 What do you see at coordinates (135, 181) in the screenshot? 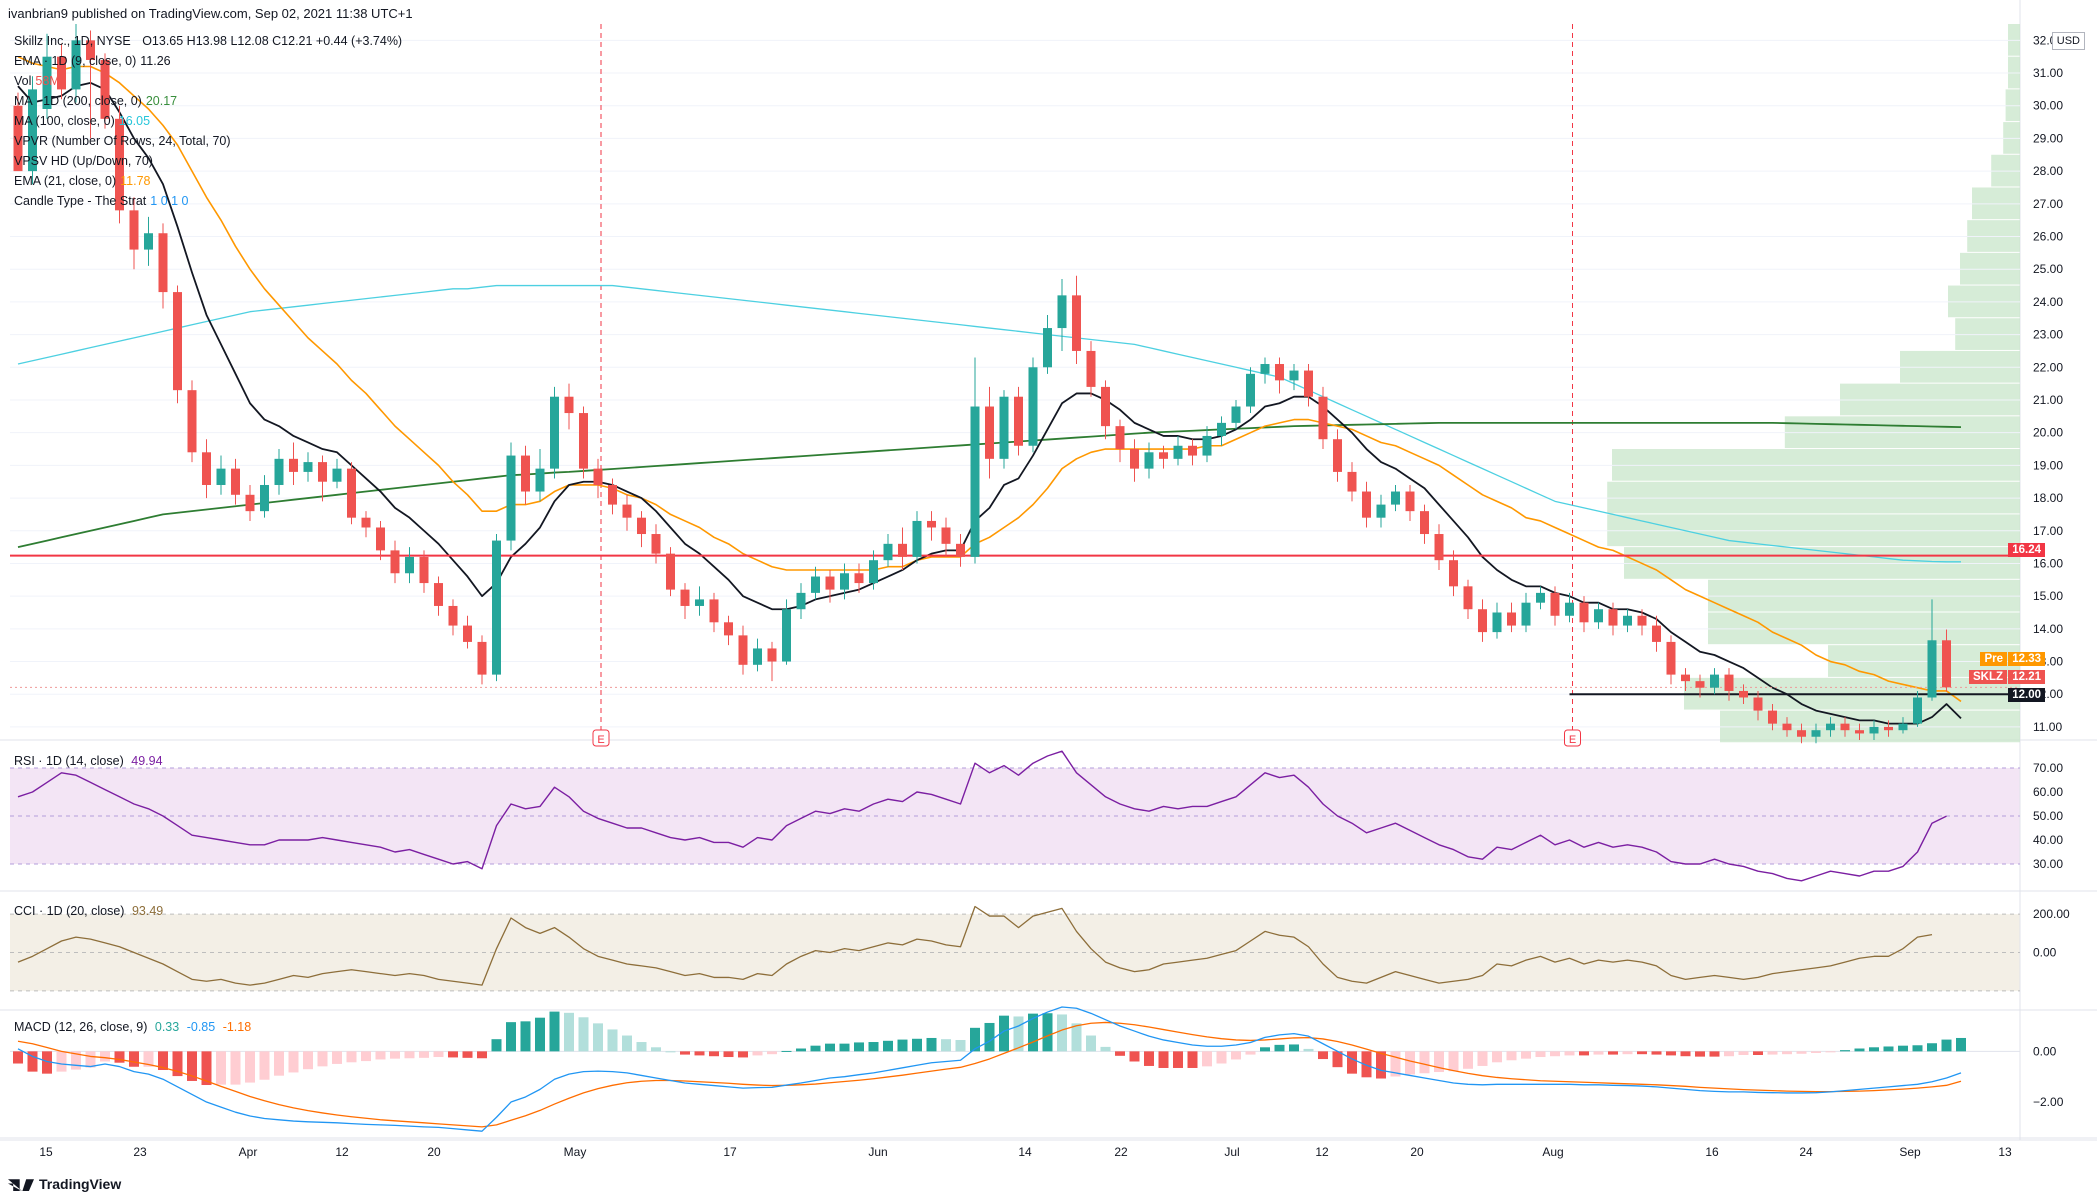
I see `legend-item-value: 11.78` at bounding box center [135, 181].